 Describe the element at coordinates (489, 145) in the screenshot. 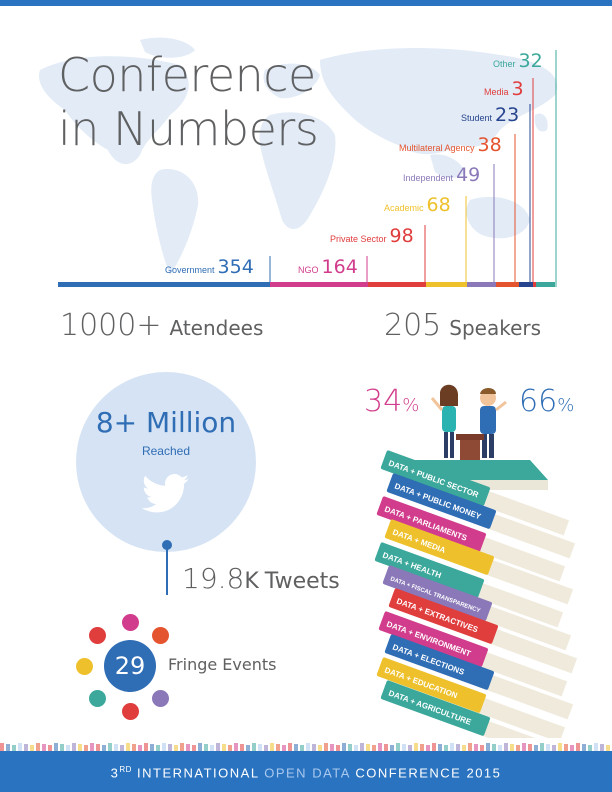

I see `category-value: 38` at that location.